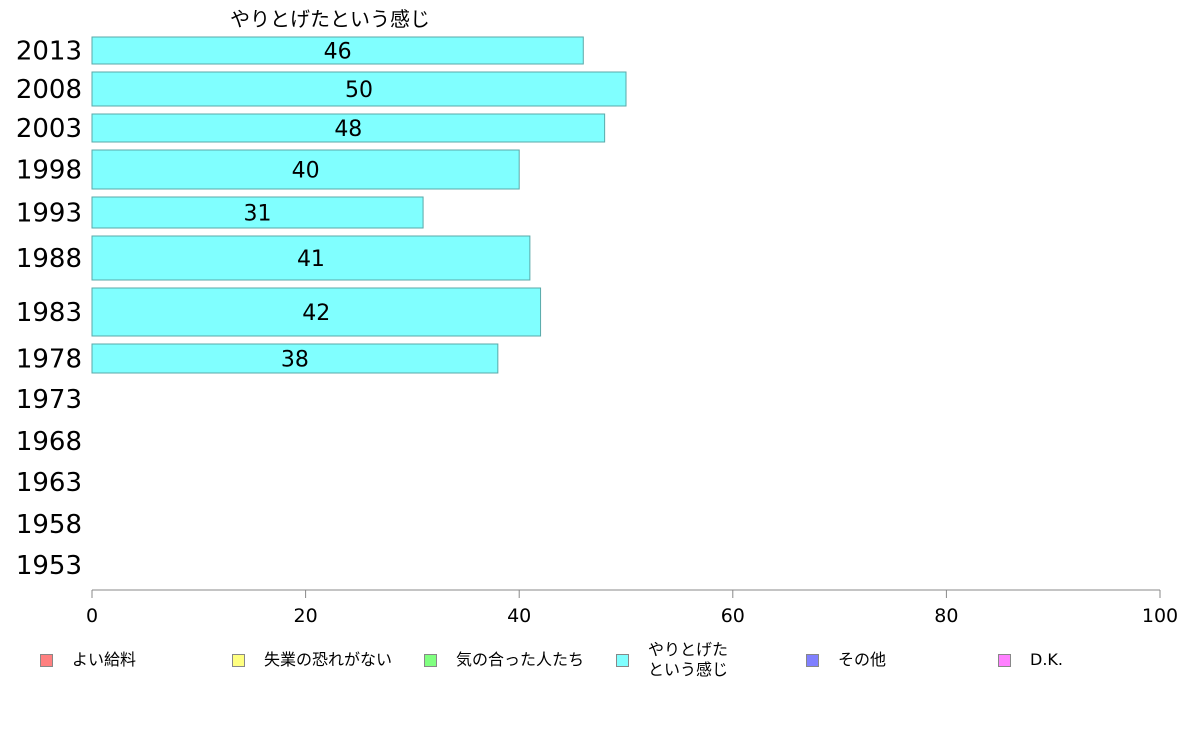  Describe the element at coordinates (49, 360) in the screenshot. I see `y-tick-label: 1978` at that location.